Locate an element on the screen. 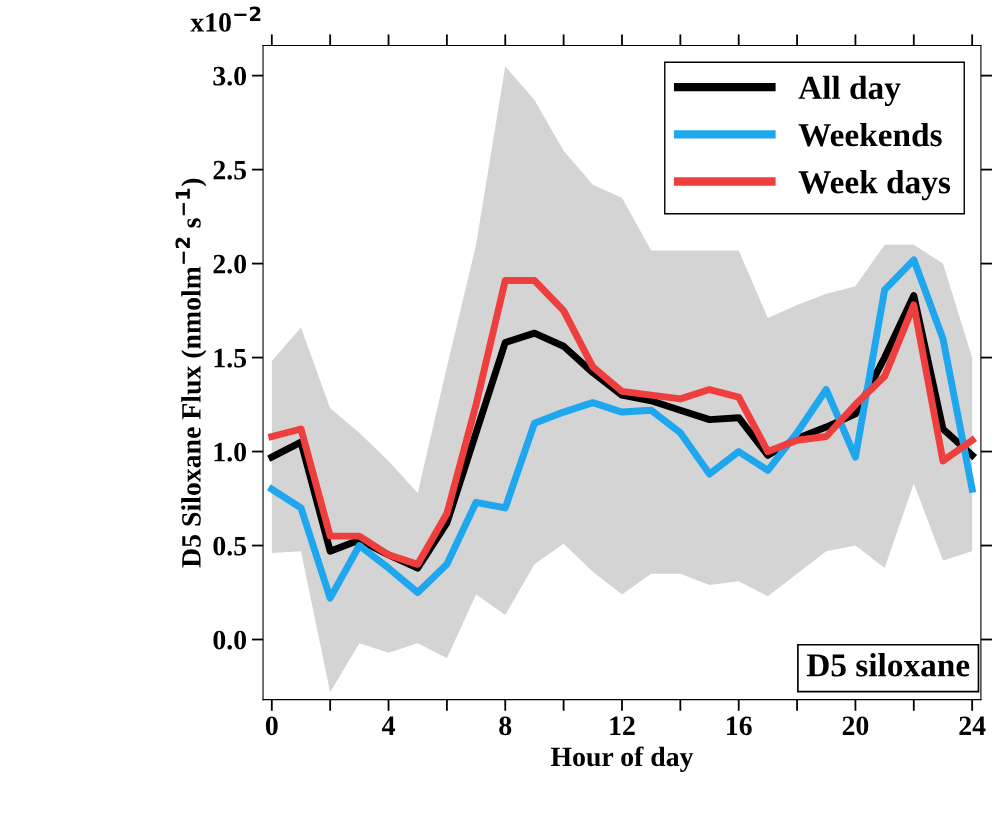 The height and width of the screenshot is (828, 1004). y-tick-label: 2.5 is located at coordinates (230, 170).